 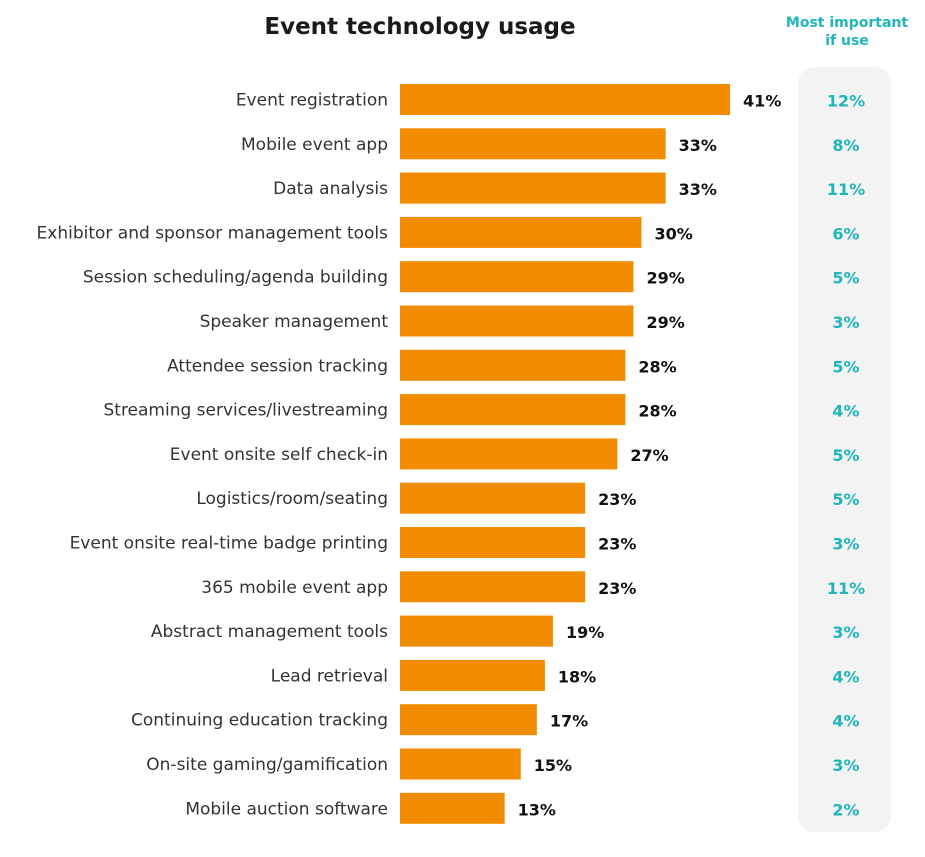 What do you see at coordinates (279, 455) in the screenshot?
I see `category-label: Event onsite self check-in` at bounding box center [279, 455].